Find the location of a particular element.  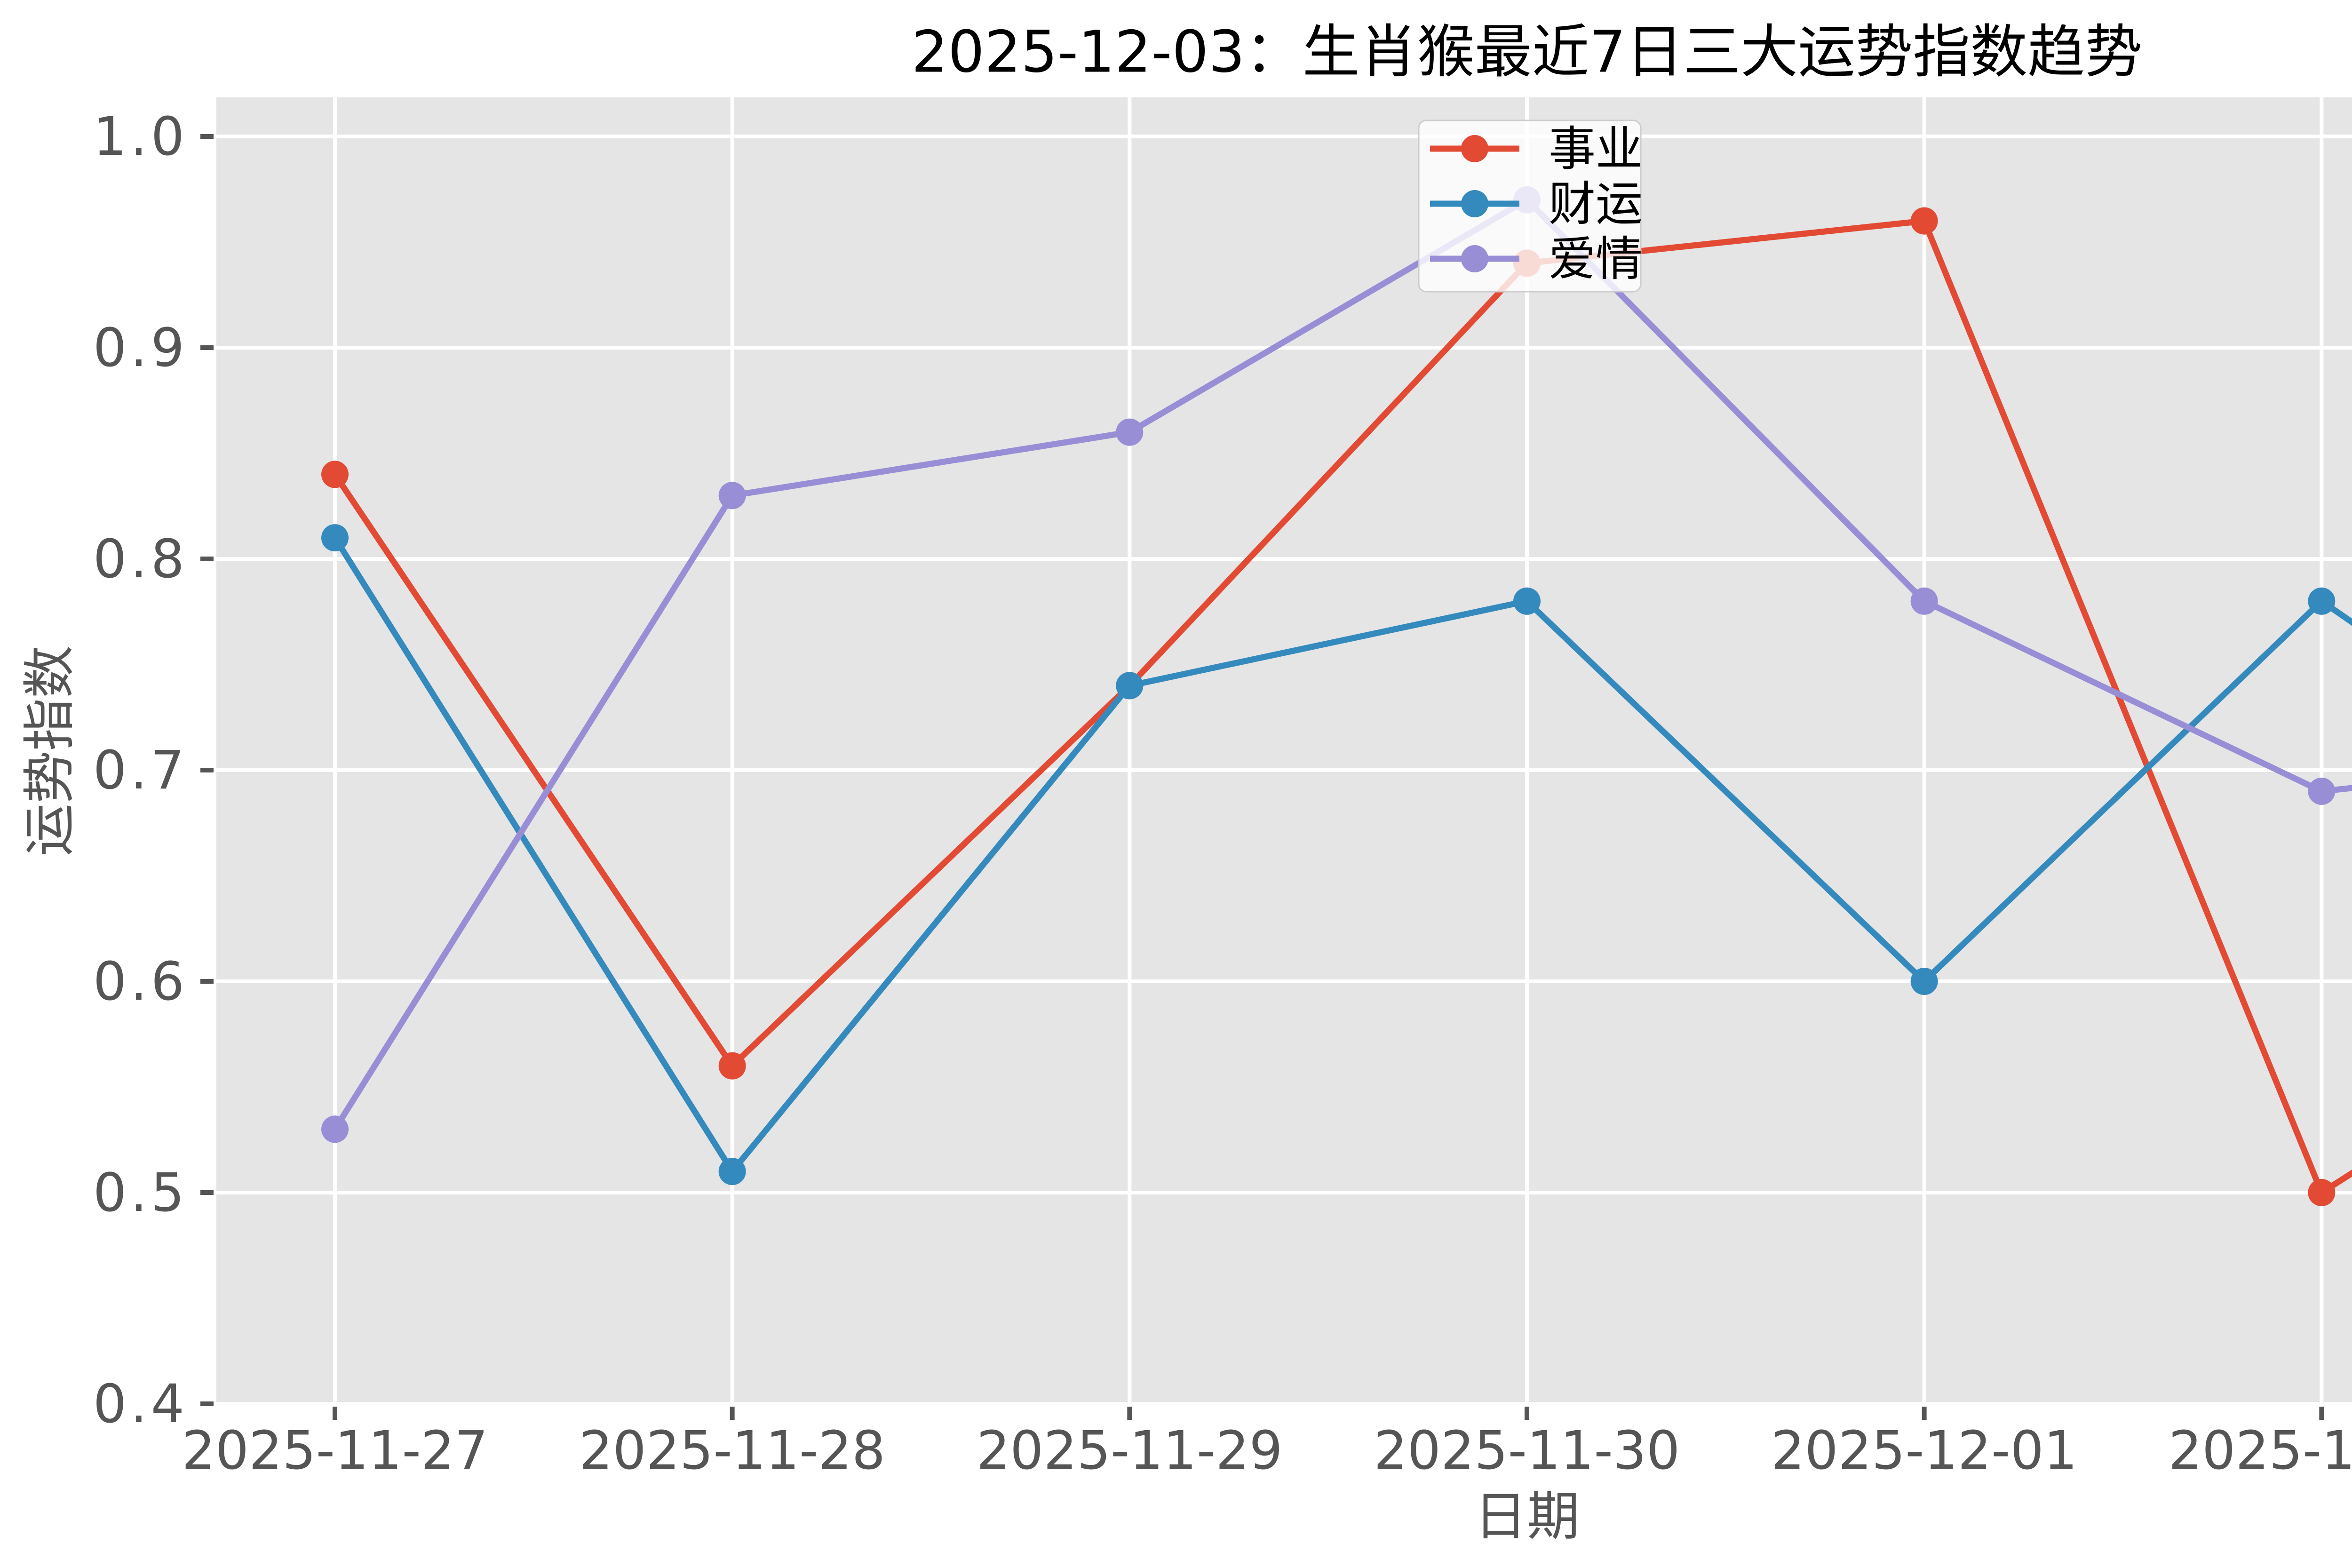

x-tick-label: 2025-11-27 is located at coordinates (335, 1450).